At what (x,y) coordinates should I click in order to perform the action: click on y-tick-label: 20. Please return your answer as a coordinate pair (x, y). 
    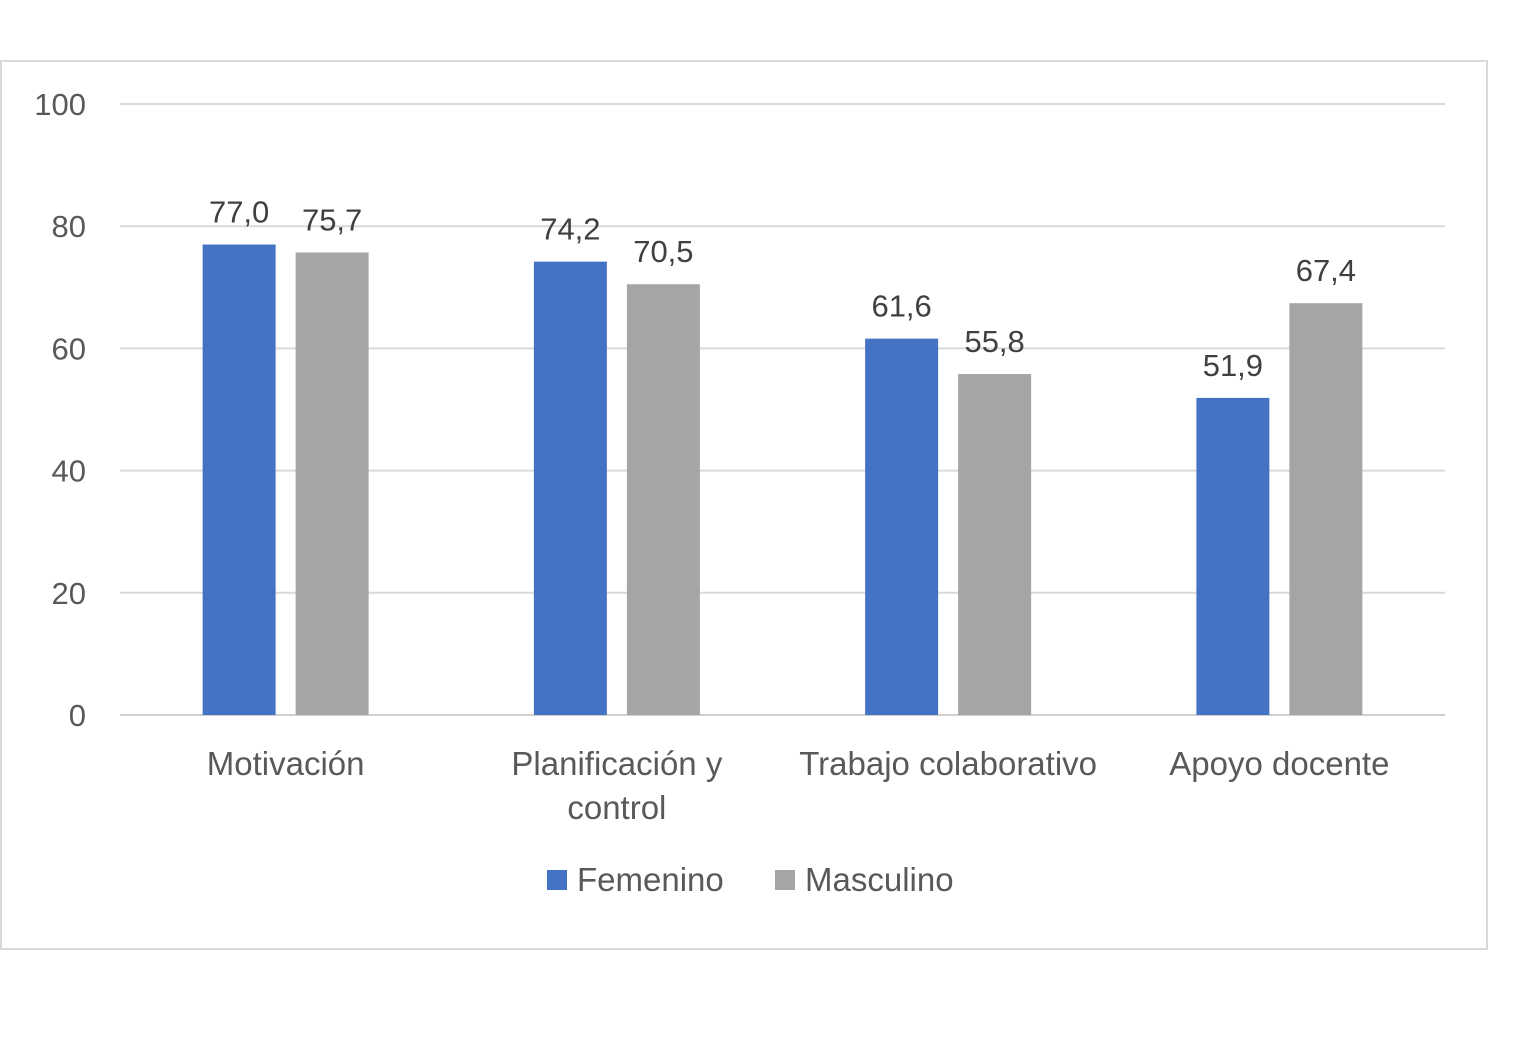
    Looking at the image, I should click on (69, 593).